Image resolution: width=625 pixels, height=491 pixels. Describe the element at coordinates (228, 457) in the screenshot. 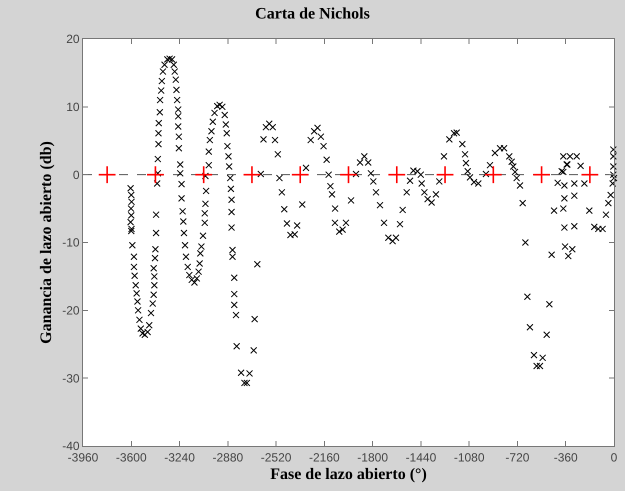

I see `x-tick-label: -2880` at that location.